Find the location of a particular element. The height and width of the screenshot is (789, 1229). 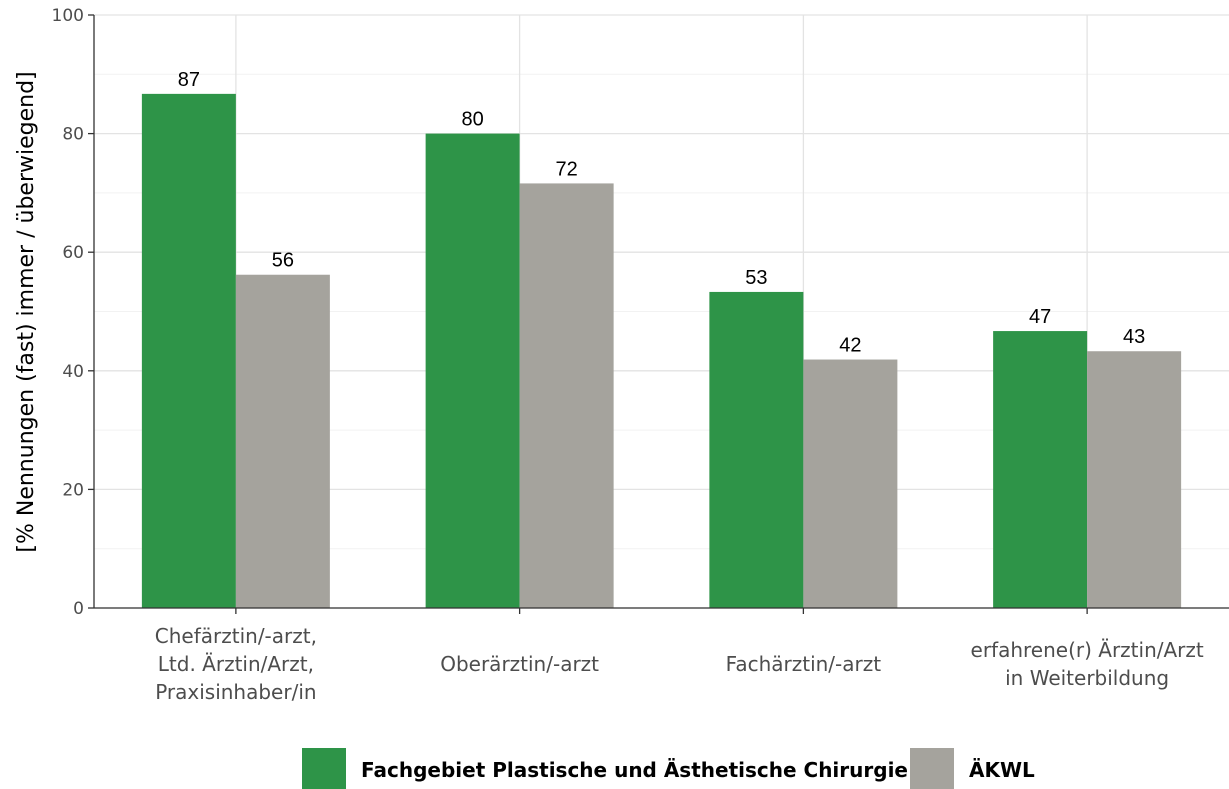

x-tick-label-line: Praxisinhaber/in is located at coordinates (235, 692).